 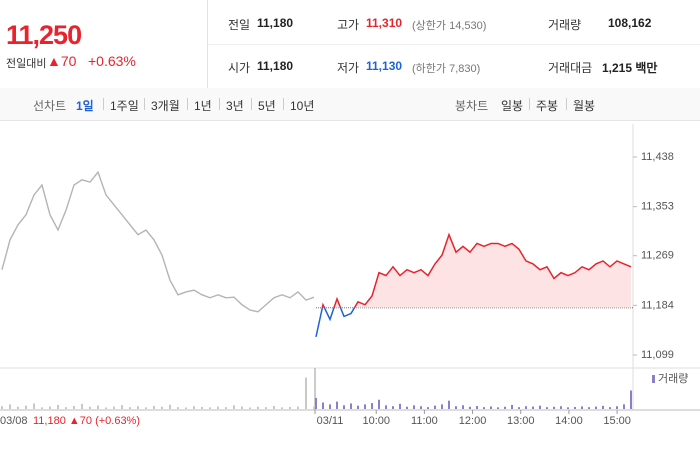 I want to click on period-tab: 1주일, so click(x=124, y=106).